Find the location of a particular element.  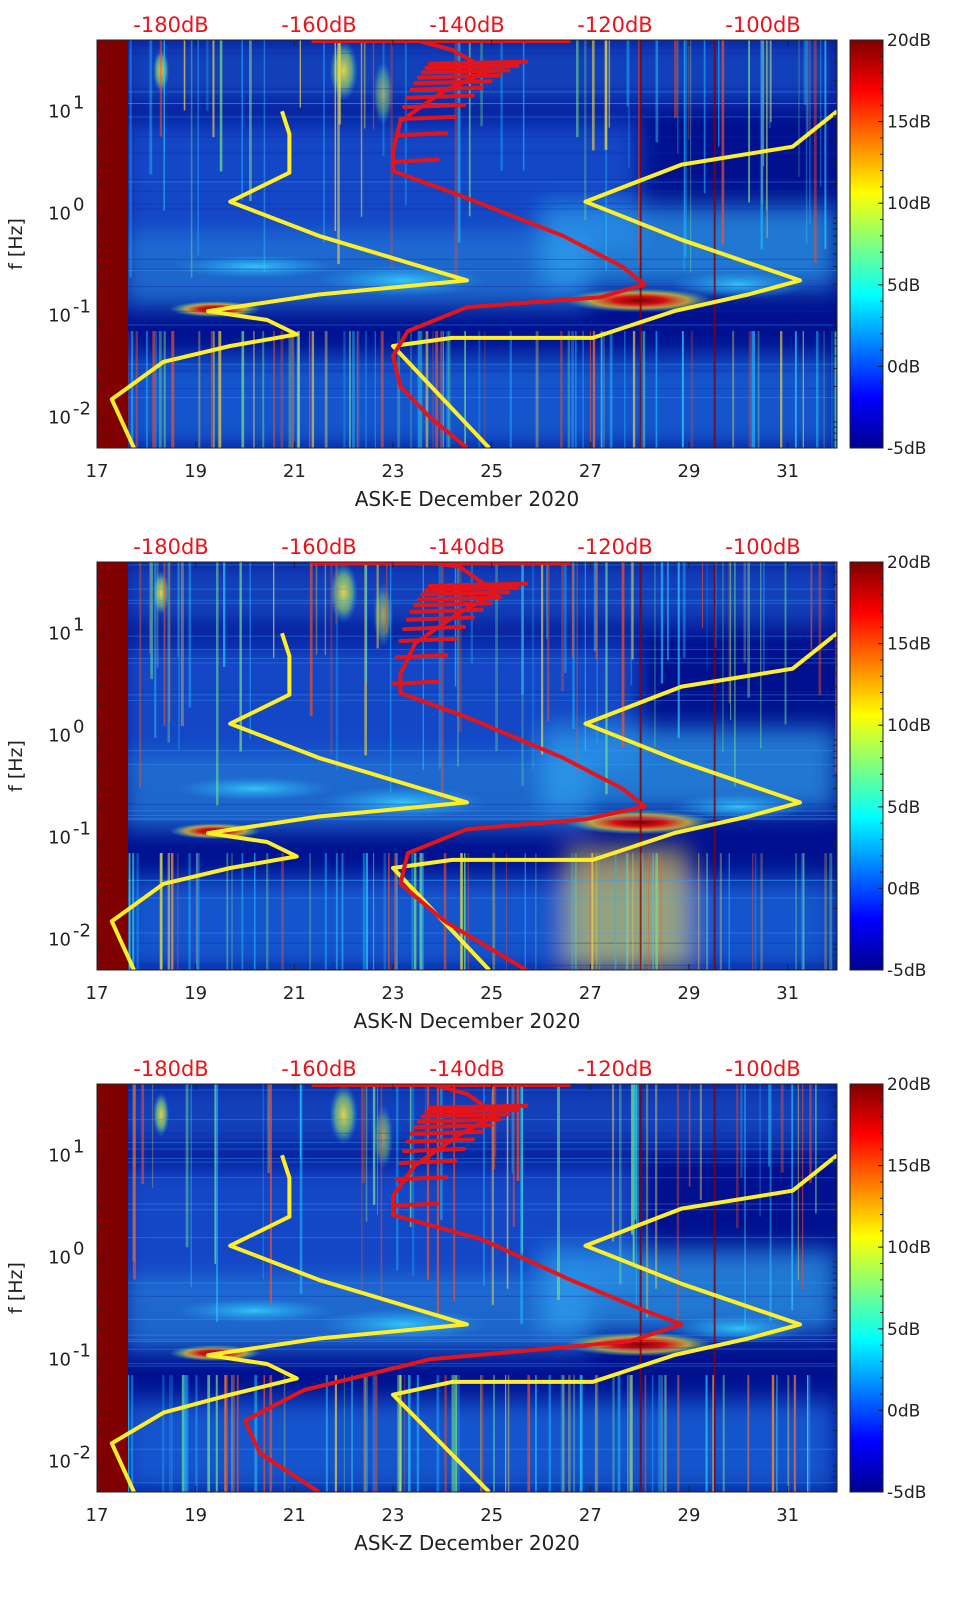

y-tick-exponent: 0 is located at coordinates (78, 1248).